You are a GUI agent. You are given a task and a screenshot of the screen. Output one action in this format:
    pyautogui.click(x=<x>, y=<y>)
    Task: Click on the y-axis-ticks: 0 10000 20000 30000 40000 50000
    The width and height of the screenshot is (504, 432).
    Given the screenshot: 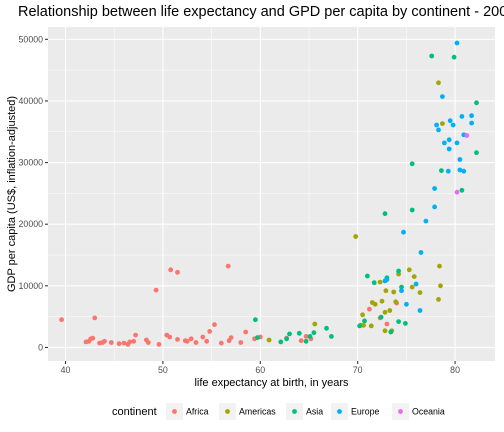 What is the action you would take?
    pyautogui.click(x=33, y=193)
    